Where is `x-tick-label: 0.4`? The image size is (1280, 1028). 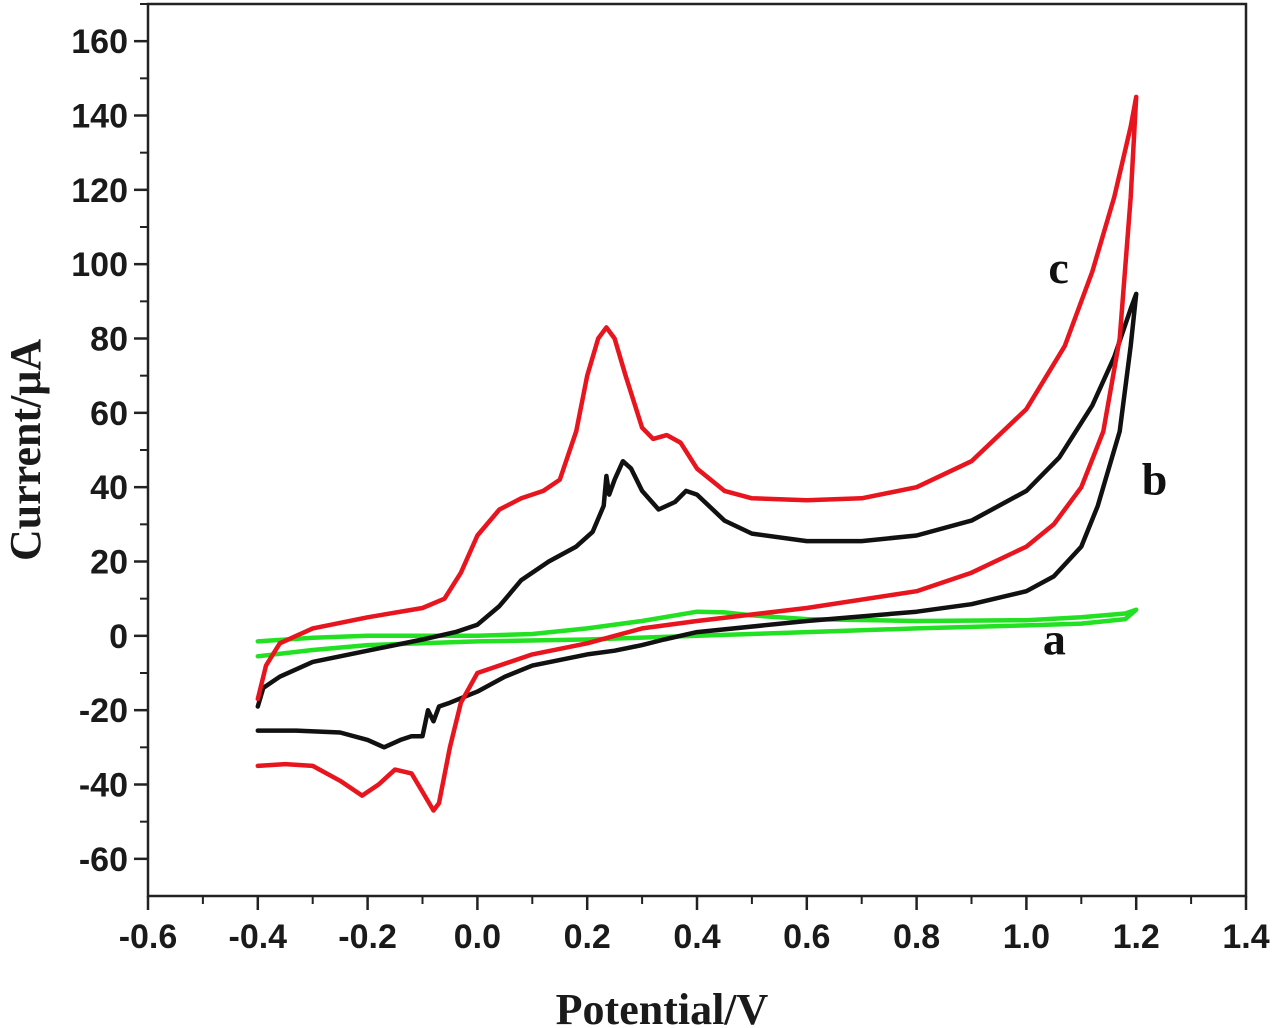
x-tick-label: 0.4 is located at coordinates (696, 937).